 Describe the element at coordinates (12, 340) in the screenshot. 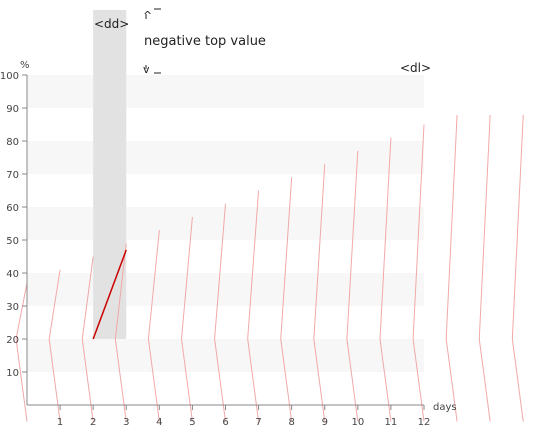

I see `y-tick-label: 20` at that location.